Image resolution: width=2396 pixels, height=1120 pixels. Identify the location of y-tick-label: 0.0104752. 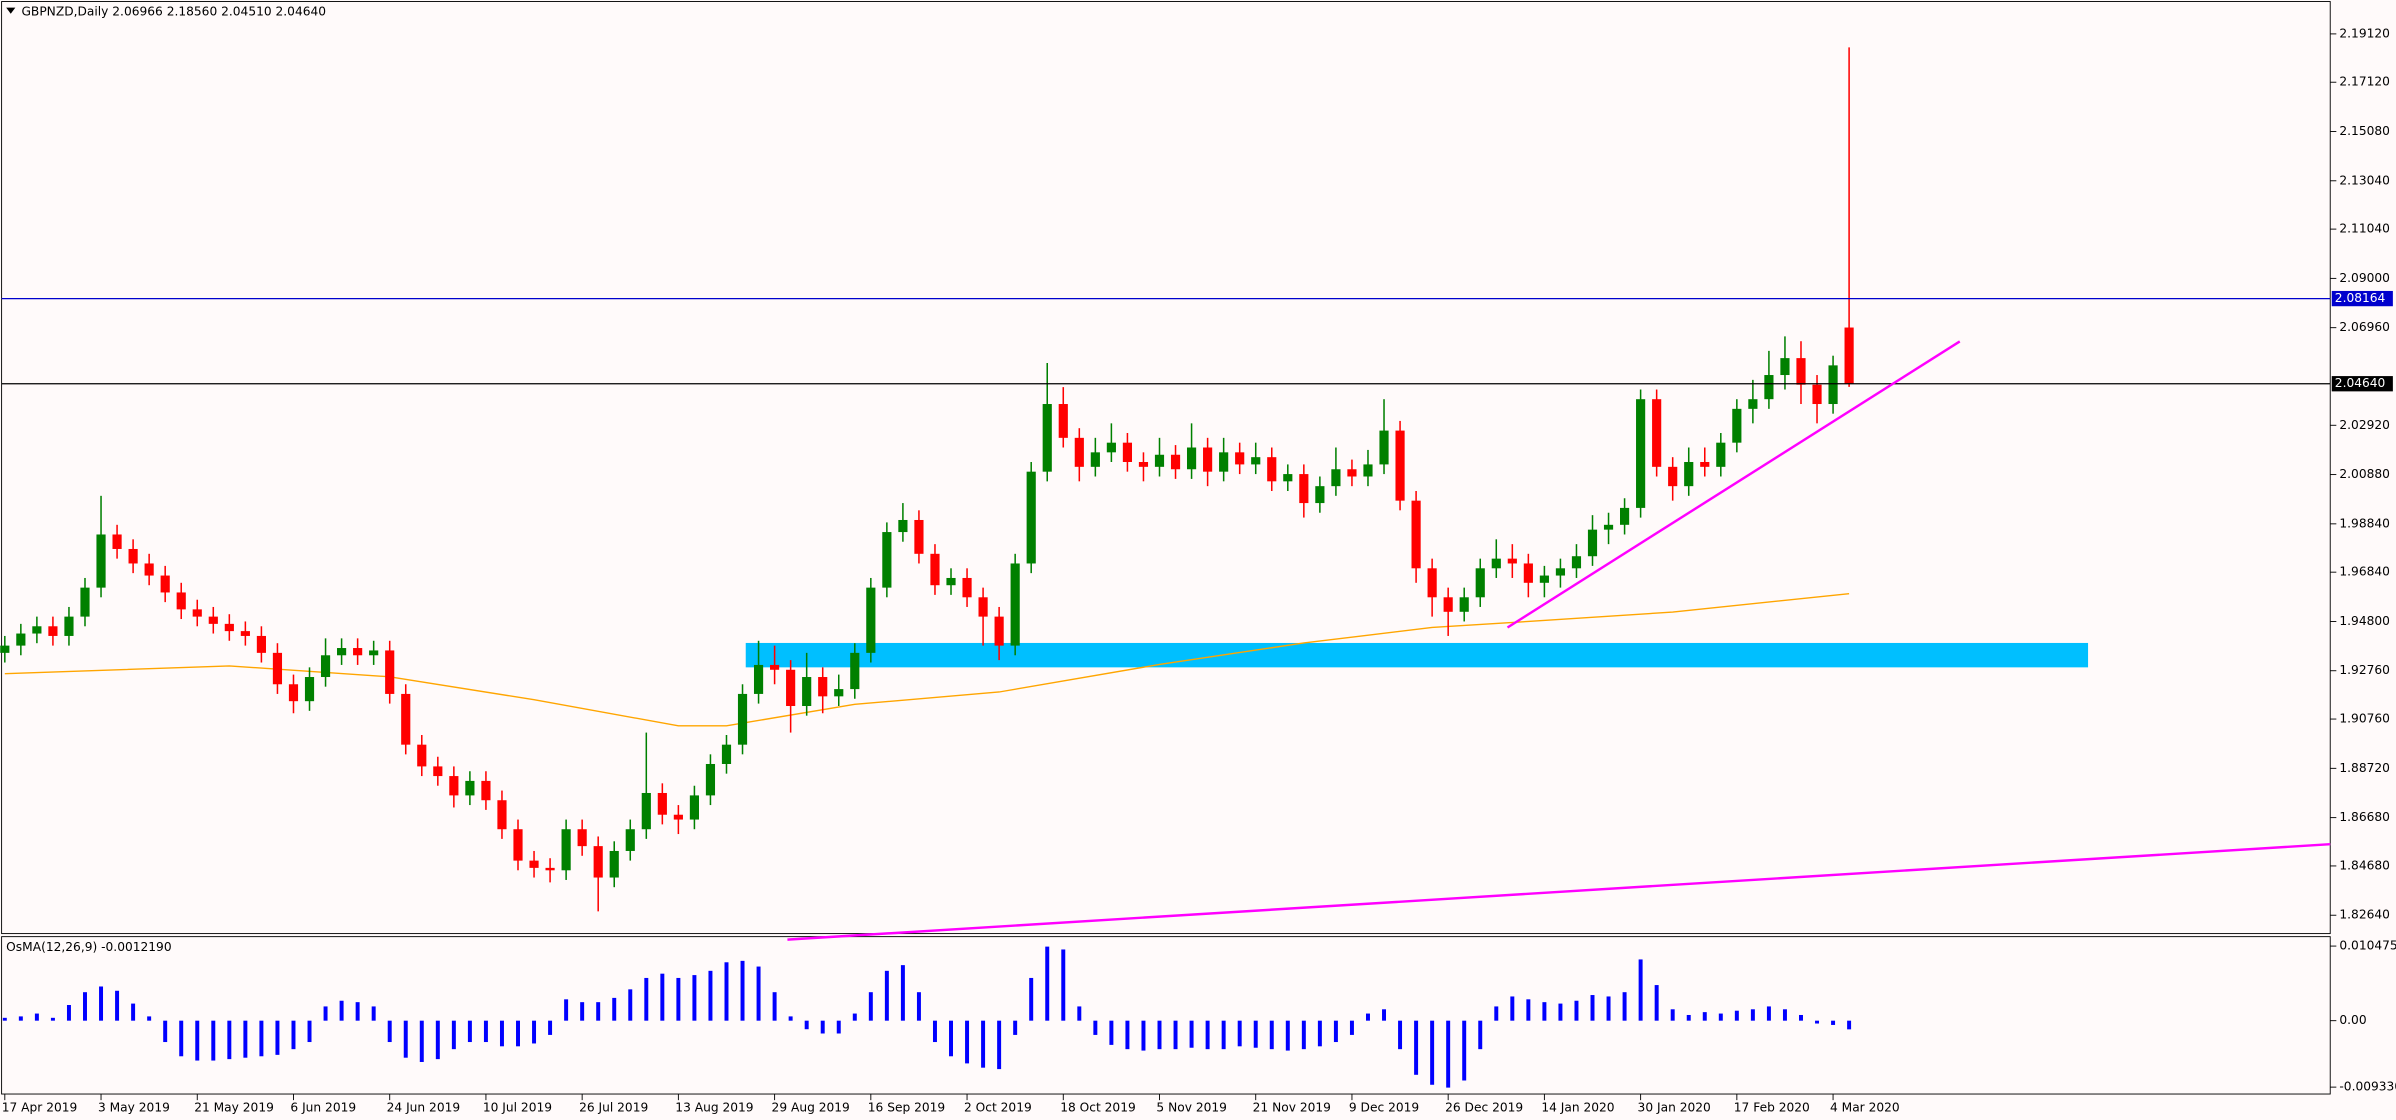
(2367, 946).